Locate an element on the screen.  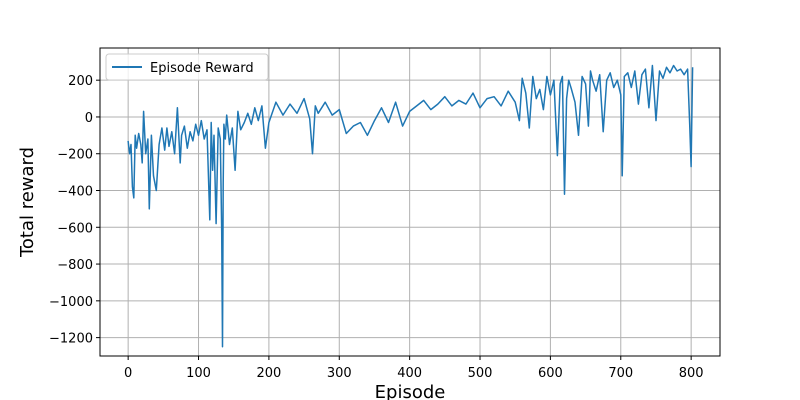
x-tick-label: 700 is located at coordinates (620, 373).